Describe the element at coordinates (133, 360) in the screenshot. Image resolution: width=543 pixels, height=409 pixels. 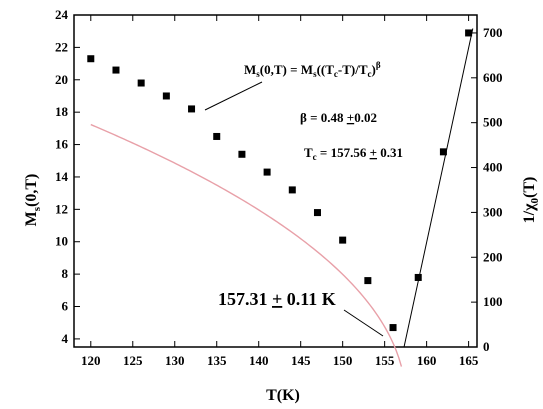
I see `x-tick-label: 125` at that location.